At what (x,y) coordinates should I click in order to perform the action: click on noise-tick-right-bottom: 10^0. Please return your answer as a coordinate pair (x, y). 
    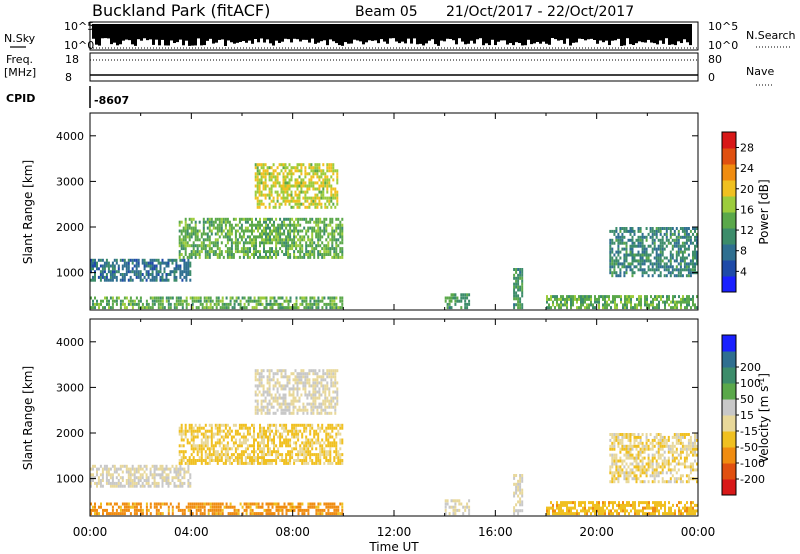
    Looking at the image, I should click on (723, 45).